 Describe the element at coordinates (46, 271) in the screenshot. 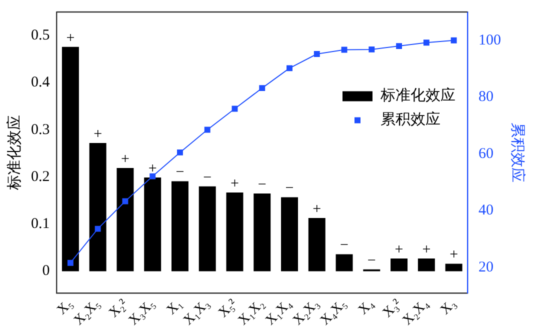

I see `y-tick-label: 0` at that location.